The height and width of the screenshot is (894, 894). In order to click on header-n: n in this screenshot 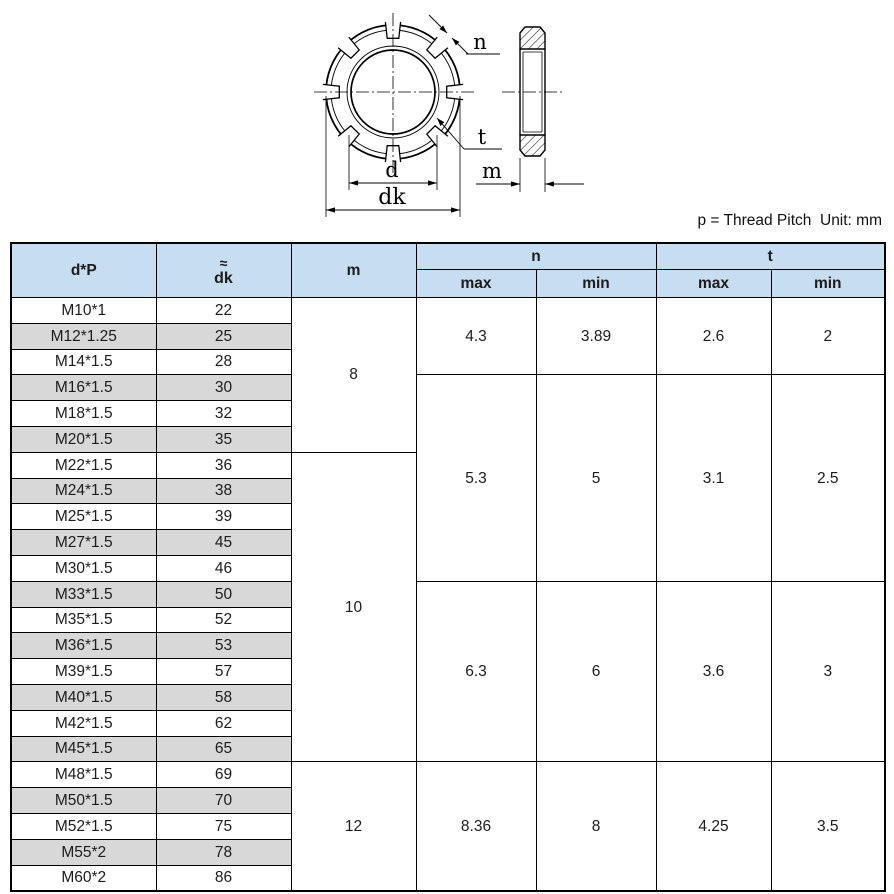, I will do `click(536, 256)`.